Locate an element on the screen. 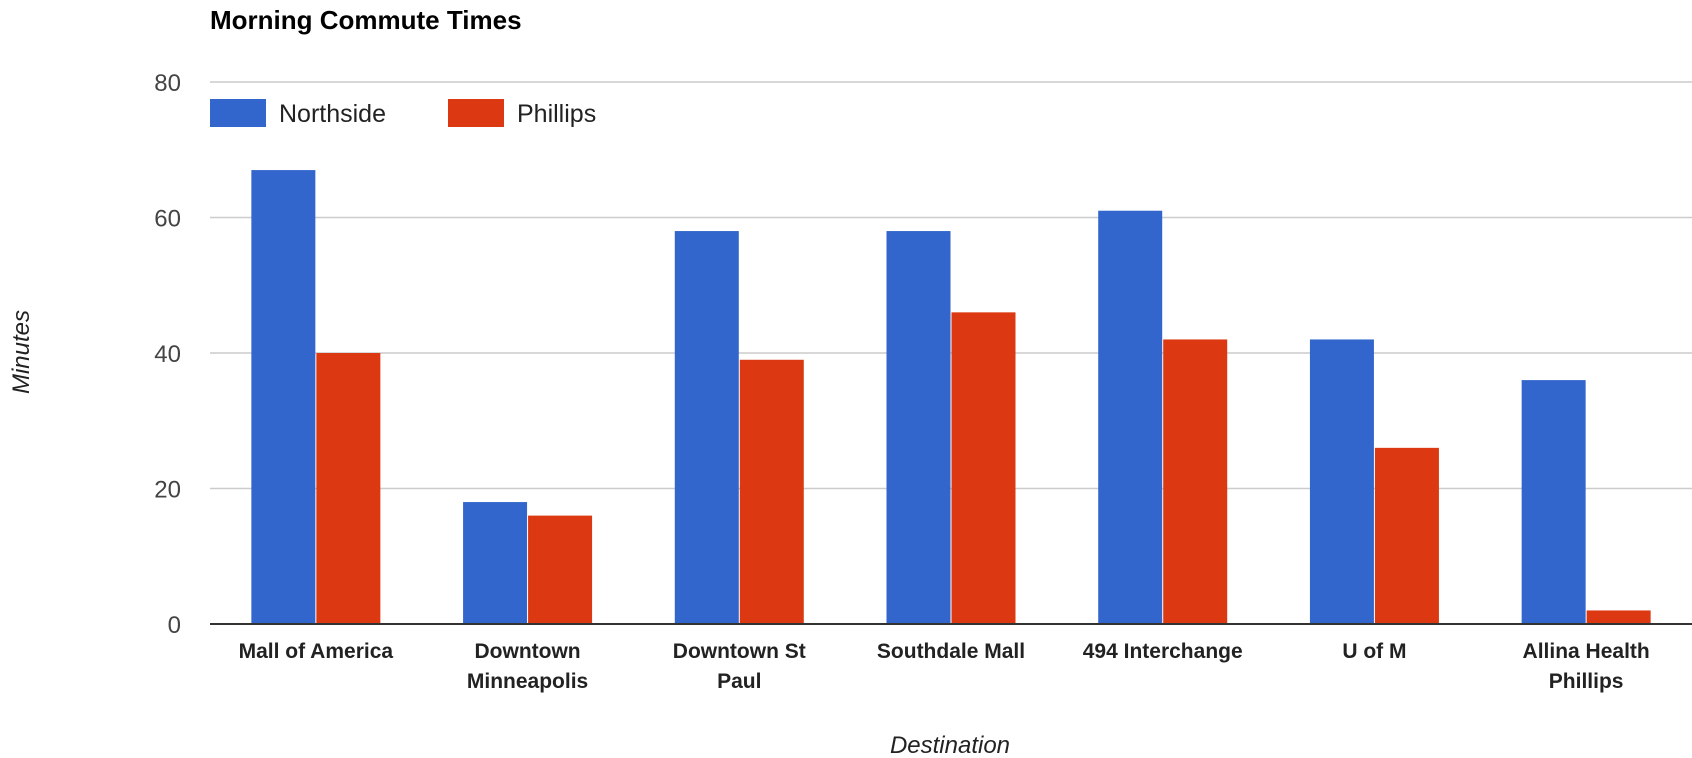 This screenshot has height=758, width=1692. x-tick-label: Phillips is located at coordinates (1586, 681).